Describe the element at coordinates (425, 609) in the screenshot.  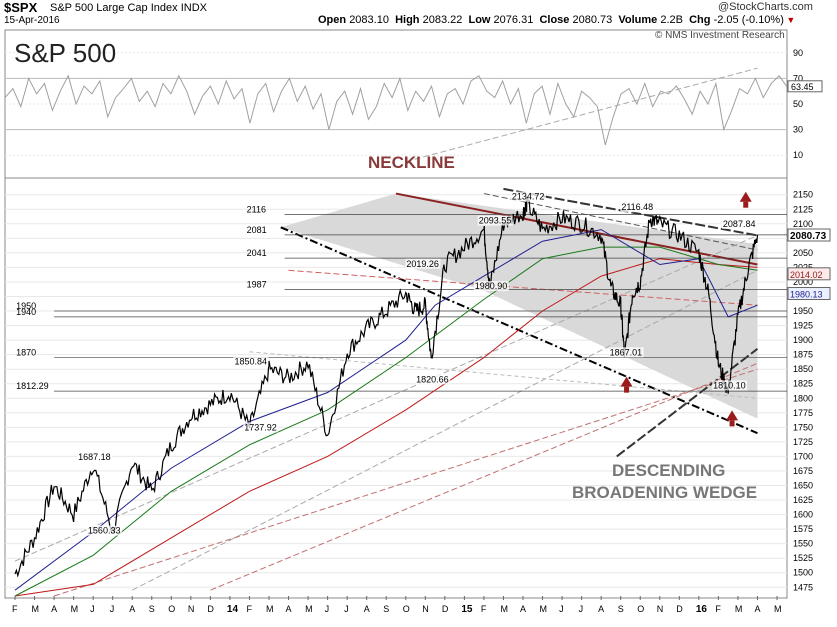
I see `x-tick-label: N` at that location.